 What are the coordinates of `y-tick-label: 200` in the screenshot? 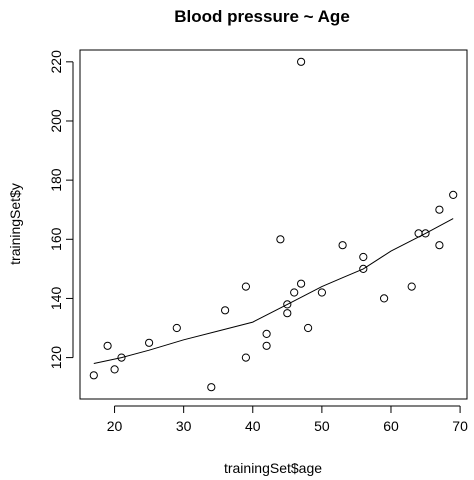 It's located at (56, 121).